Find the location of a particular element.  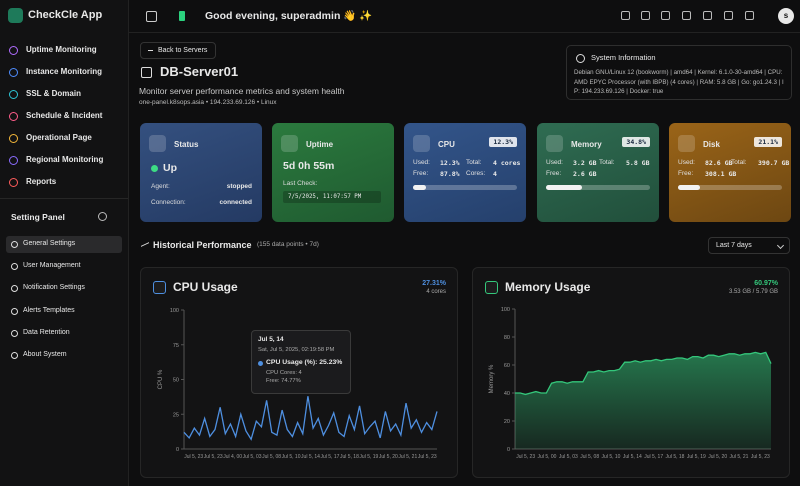

tooltip-time: Sat, Jul 5, 2025, 02:19:58 PM is located at coordinates (296, 350).